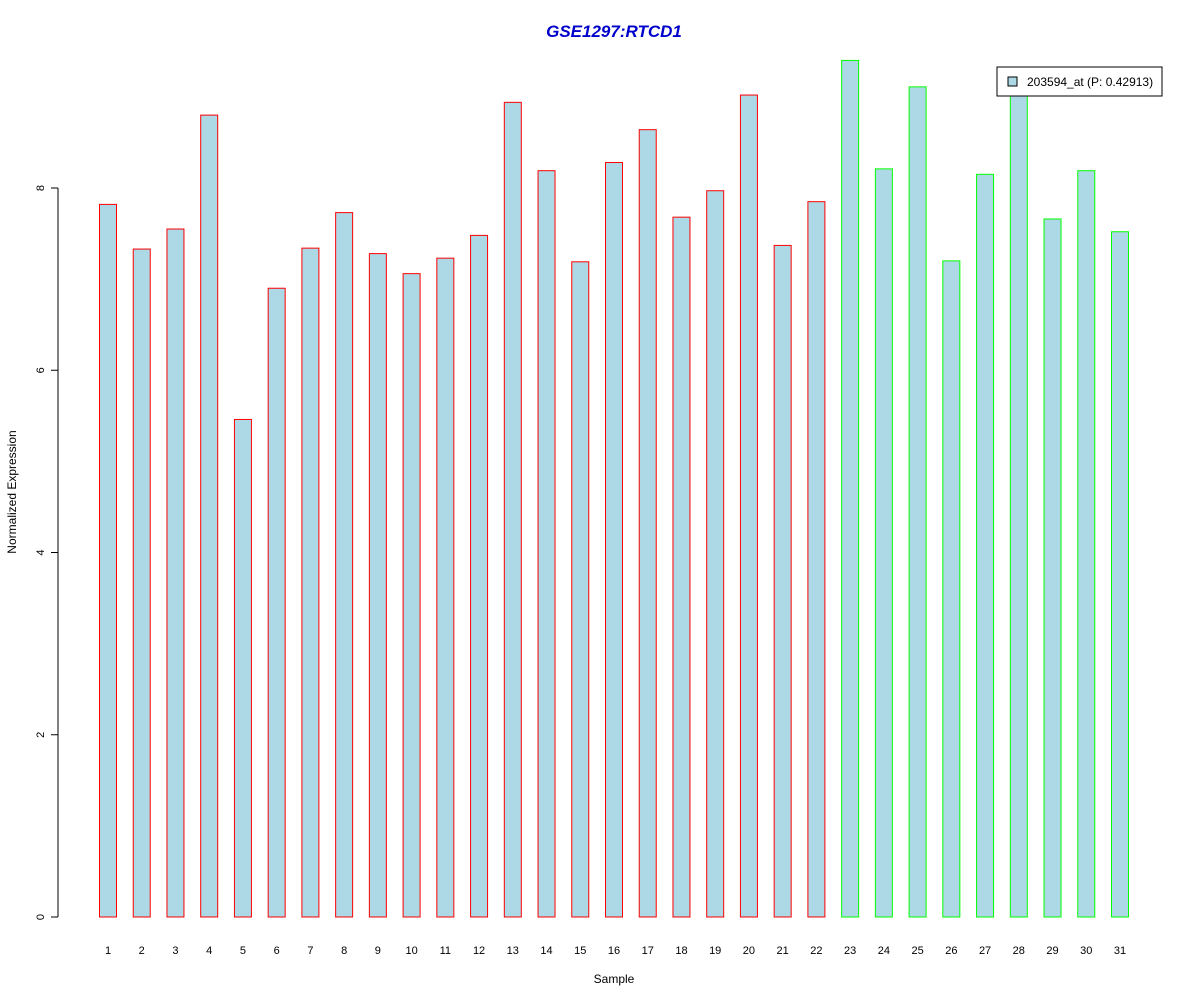  Describe the element at coordinates (41, 188) in the screenshot. I see `y-tick-label: 8` at that location.